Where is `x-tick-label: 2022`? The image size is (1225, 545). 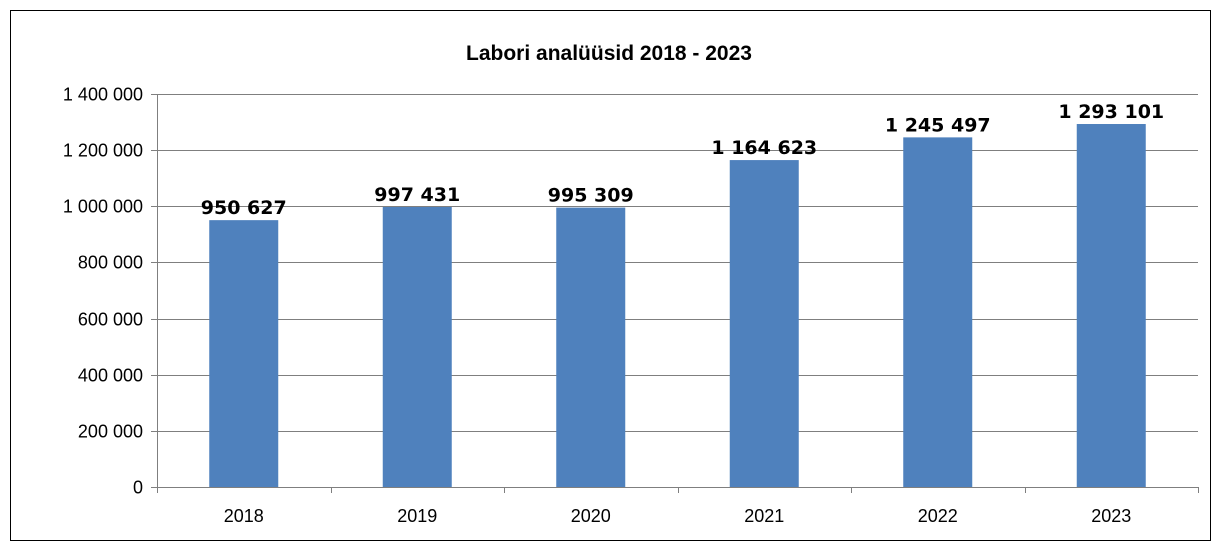
x-tick-label: 2022 is located at coordinates (938, 516).